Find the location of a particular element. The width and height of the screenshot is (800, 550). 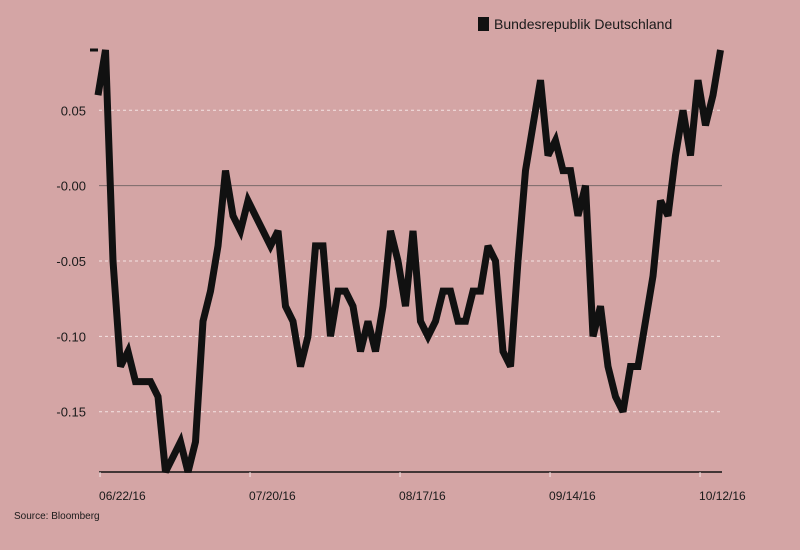

x-tick-label: 08/17/16 is located at coordinates (422, 496).